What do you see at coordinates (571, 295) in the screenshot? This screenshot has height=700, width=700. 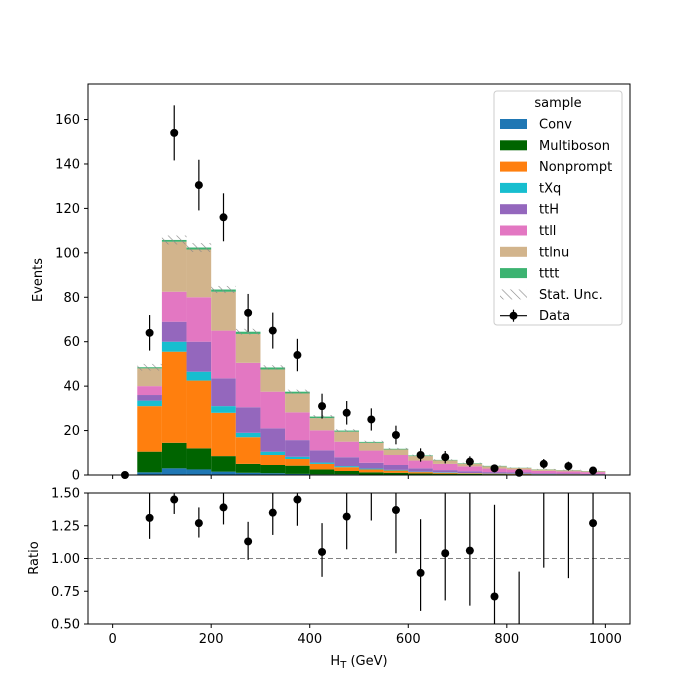 I see `legend-label-stat-unc: Stat. Unc.` at bounding box center [571, 295].